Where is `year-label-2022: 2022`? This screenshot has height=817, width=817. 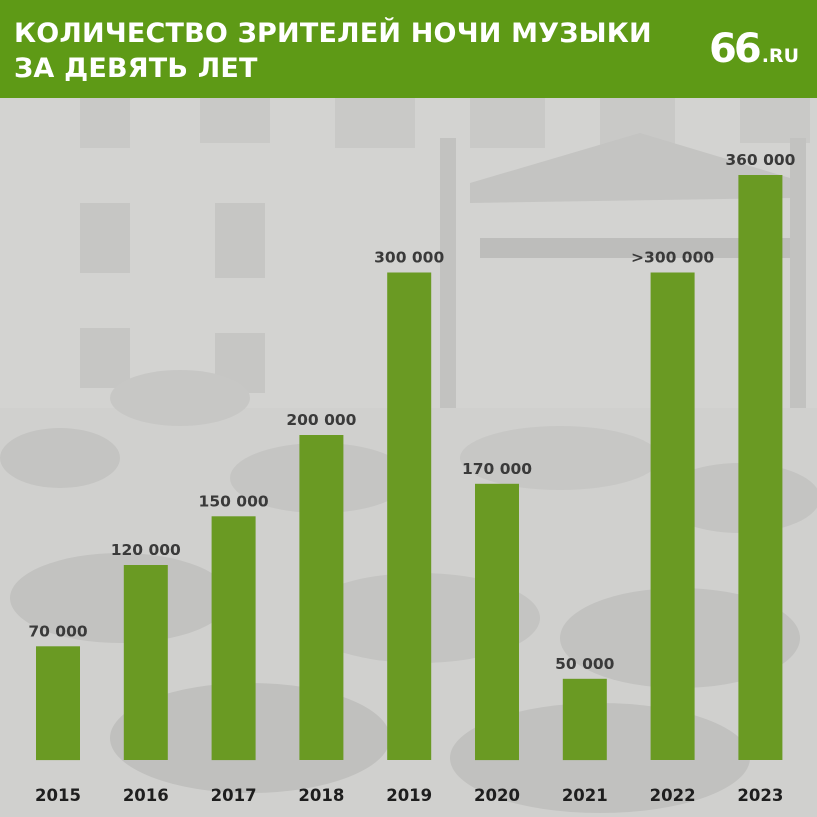 year-label-2022: 2022 is located at coordinates (673, 795).